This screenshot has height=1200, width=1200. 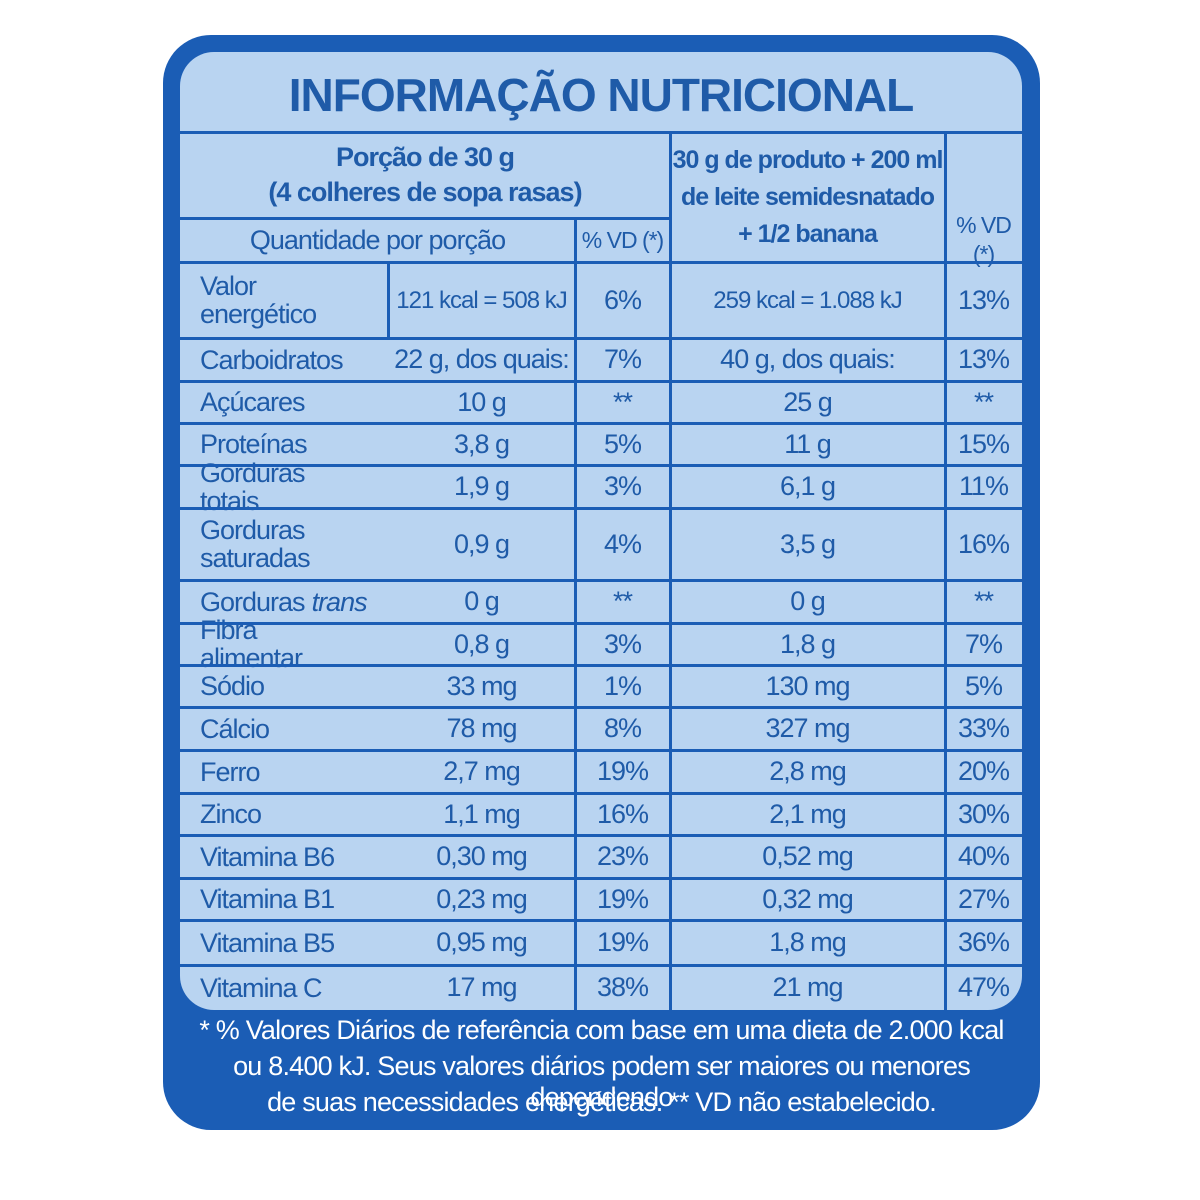 What do you see at coordinates (808, 159) in the screenshot?
I see `header-line: 30 g de produto + 200 ml` at bounding box center [808, 159].